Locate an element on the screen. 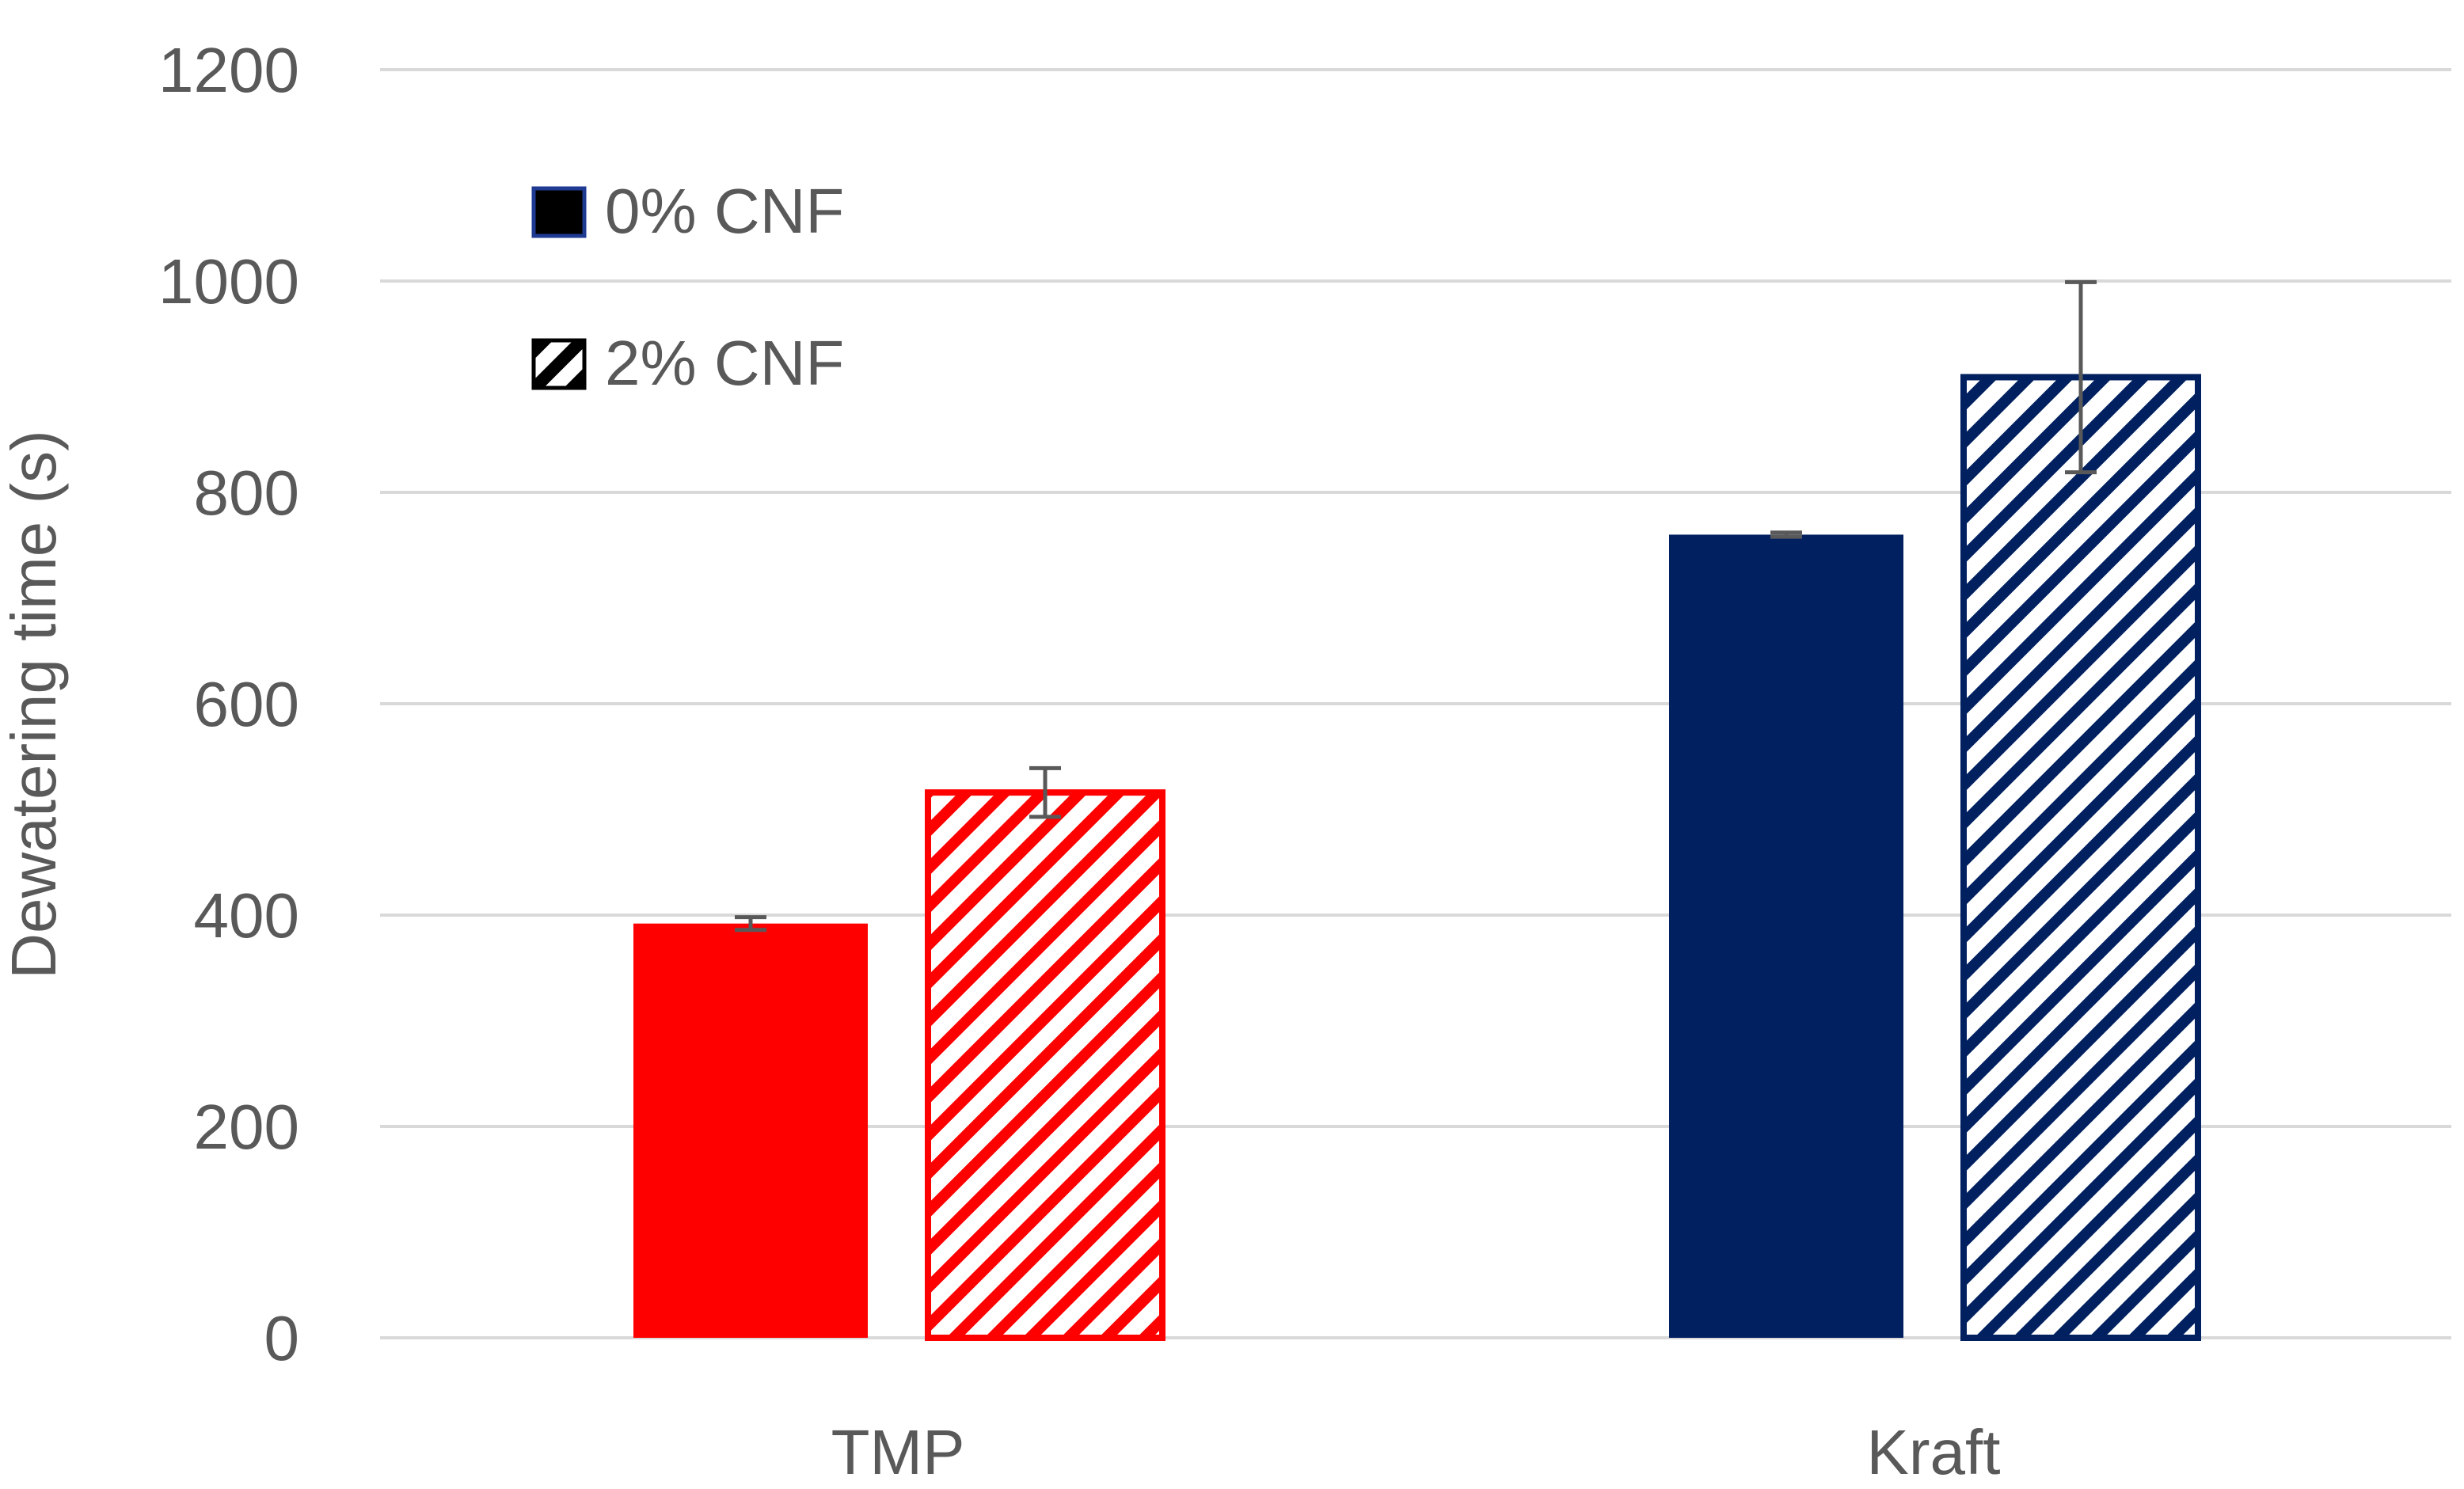 This screenshot has height=1489, width=2464. legend-item-2pct-cnf: 2% CNF is located at coordinates (687, 363).